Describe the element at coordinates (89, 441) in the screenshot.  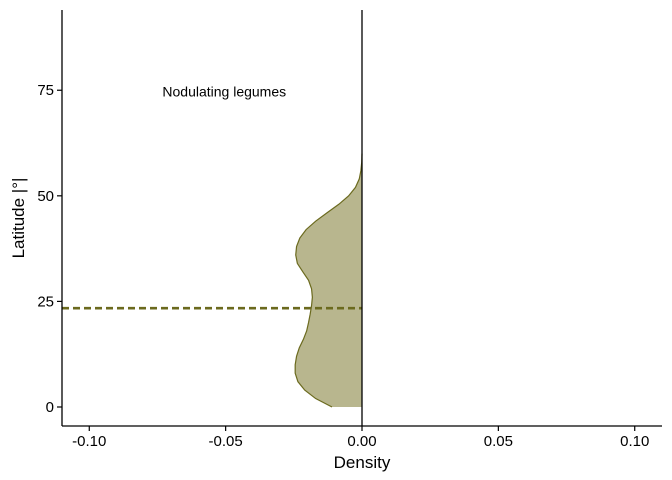
I see `x-tick-label: -0.10` at that location.